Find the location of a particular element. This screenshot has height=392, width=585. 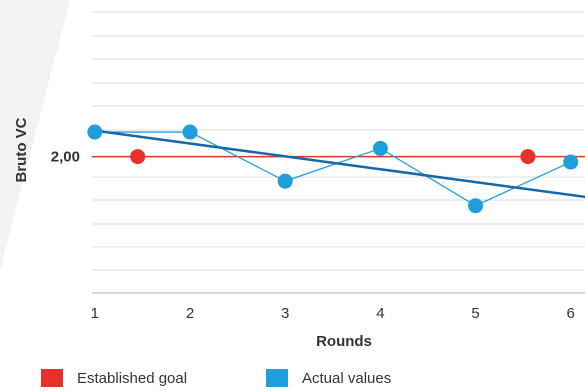

x-tick-label: 3 is located at coordinates (285, 313).